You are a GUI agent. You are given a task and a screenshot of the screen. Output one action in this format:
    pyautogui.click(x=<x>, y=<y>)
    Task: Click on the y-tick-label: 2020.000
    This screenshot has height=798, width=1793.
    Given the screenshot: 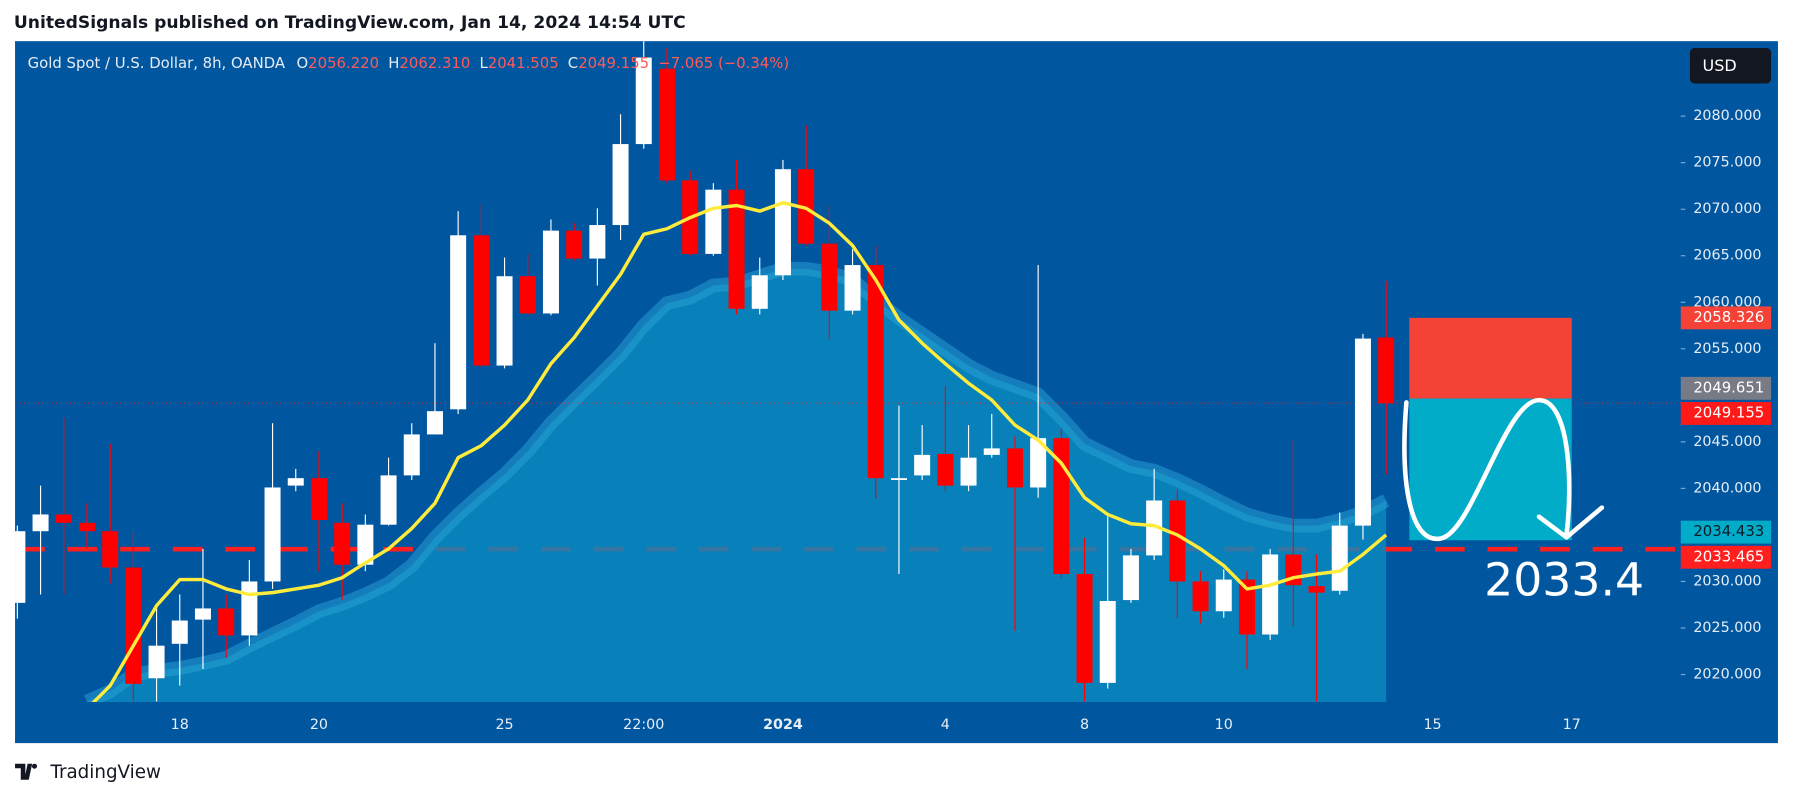 What is the action you would take?
    pyautogui.click(x=1727, y=675)
    